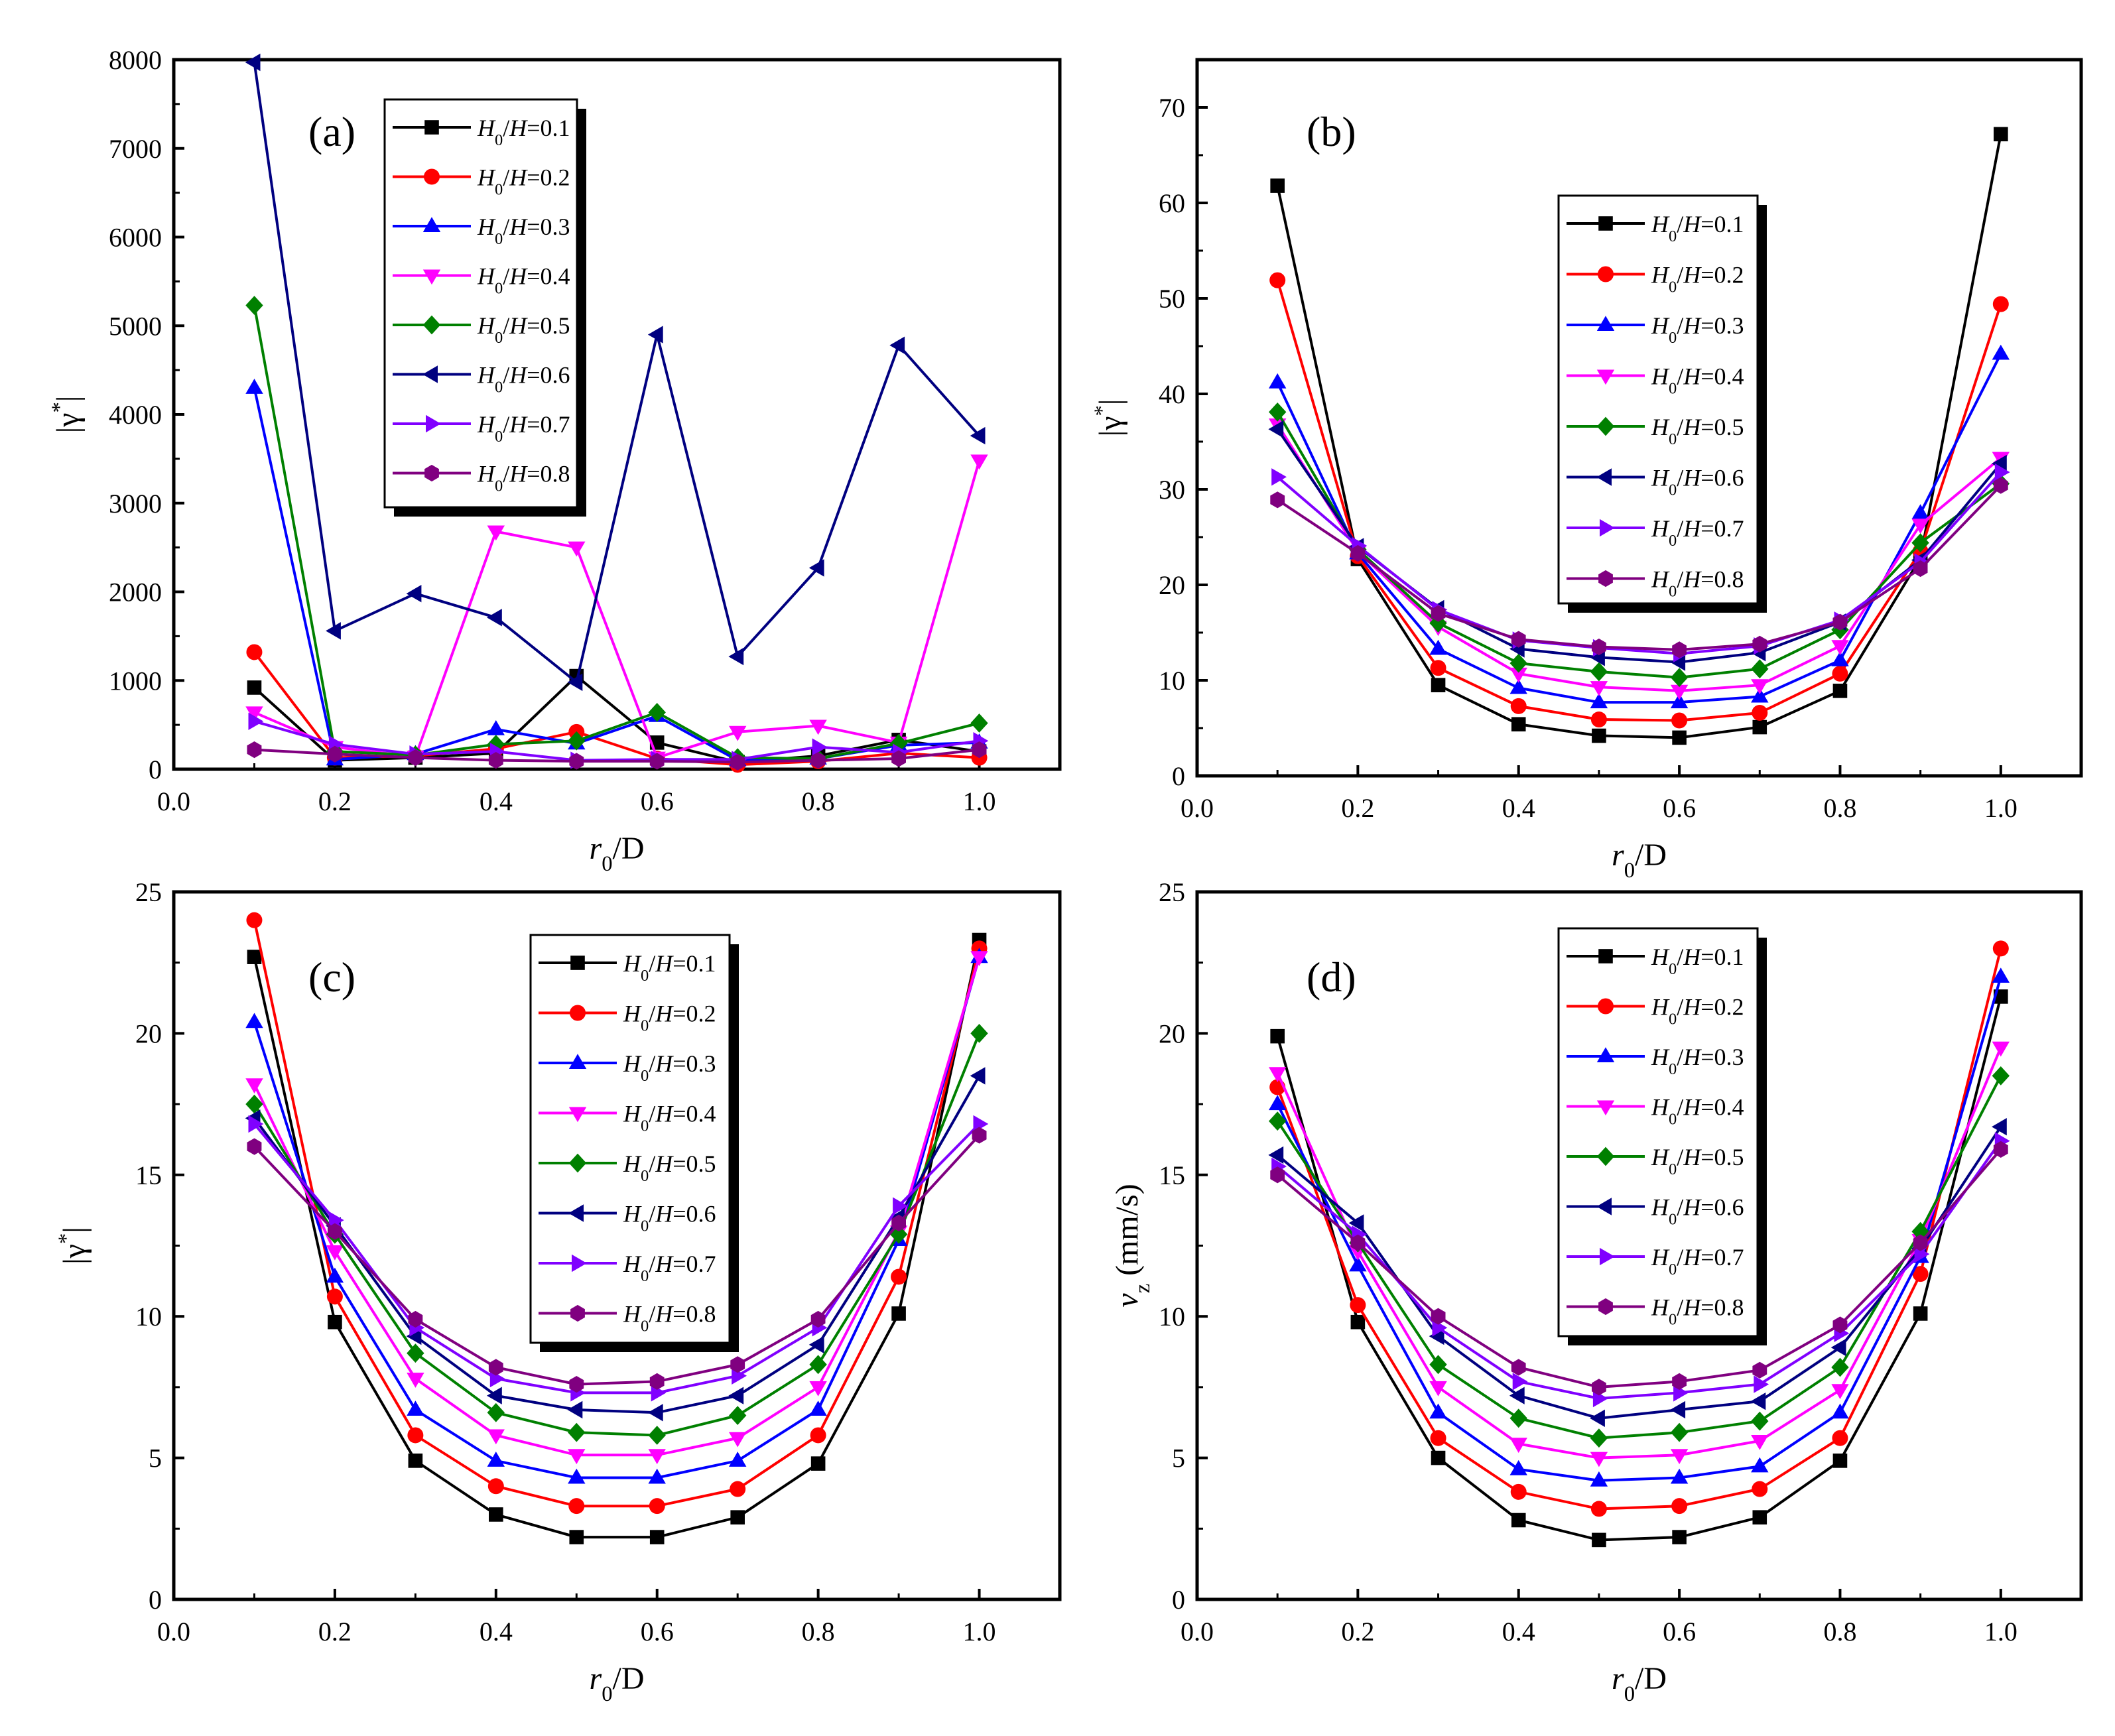 Image resolution: width=2115 pixels, height=1736 pixels. What do you see at coordinates (1656, 329) in the screenshot?
I see `legend-entry: H0/H=0.3` at bounding box center [1656, 329].